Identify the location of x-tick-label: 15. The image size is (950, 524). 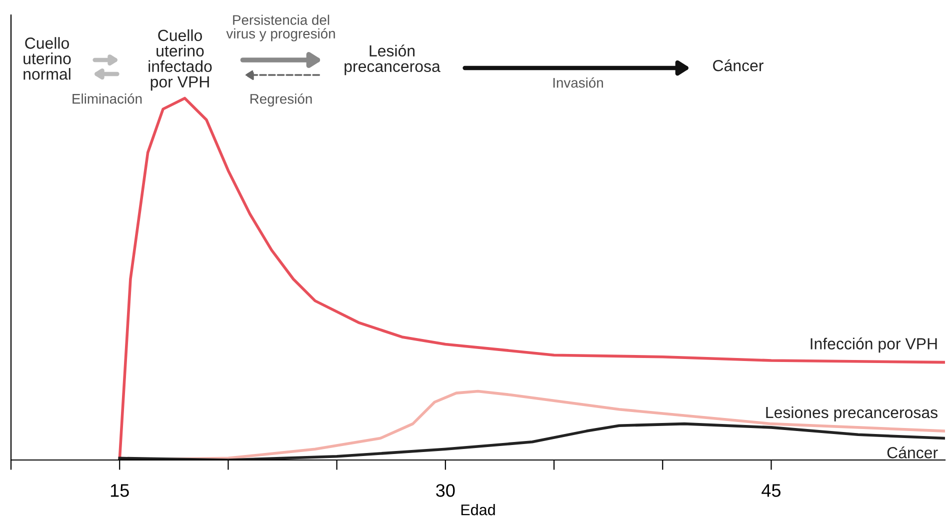
(119, 490).